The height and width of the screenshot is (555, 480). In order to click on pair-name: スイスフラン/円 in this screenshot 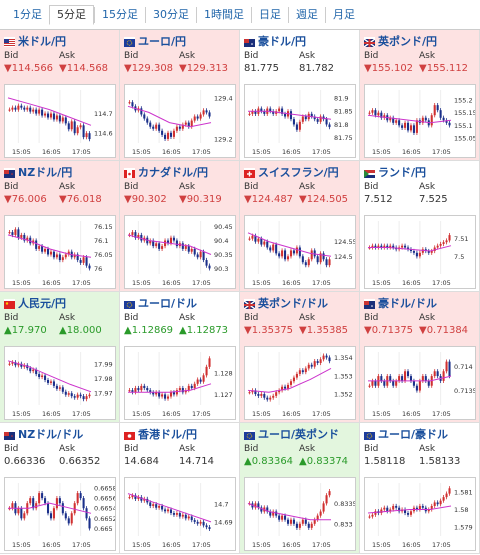, I will do `click(298, 172)`.